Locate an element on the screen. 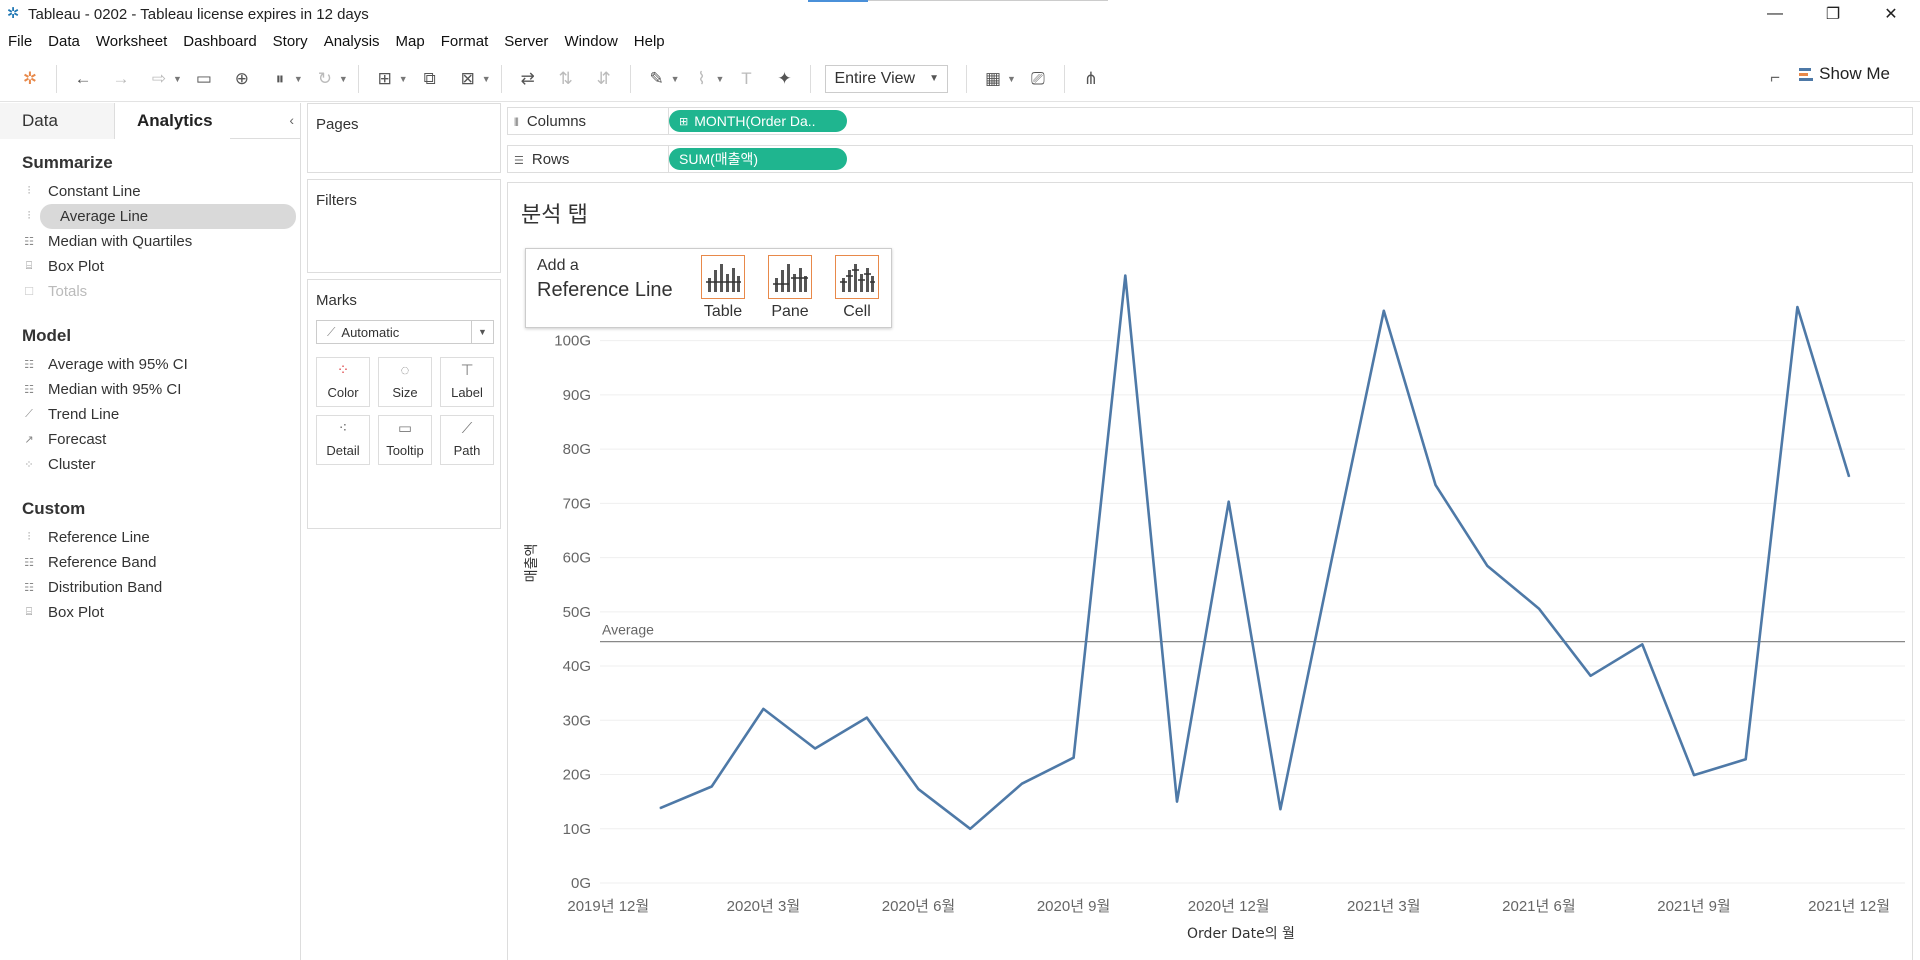 The image size is (1920, 960). menu-server: Server is located at coordinates (526, 41).